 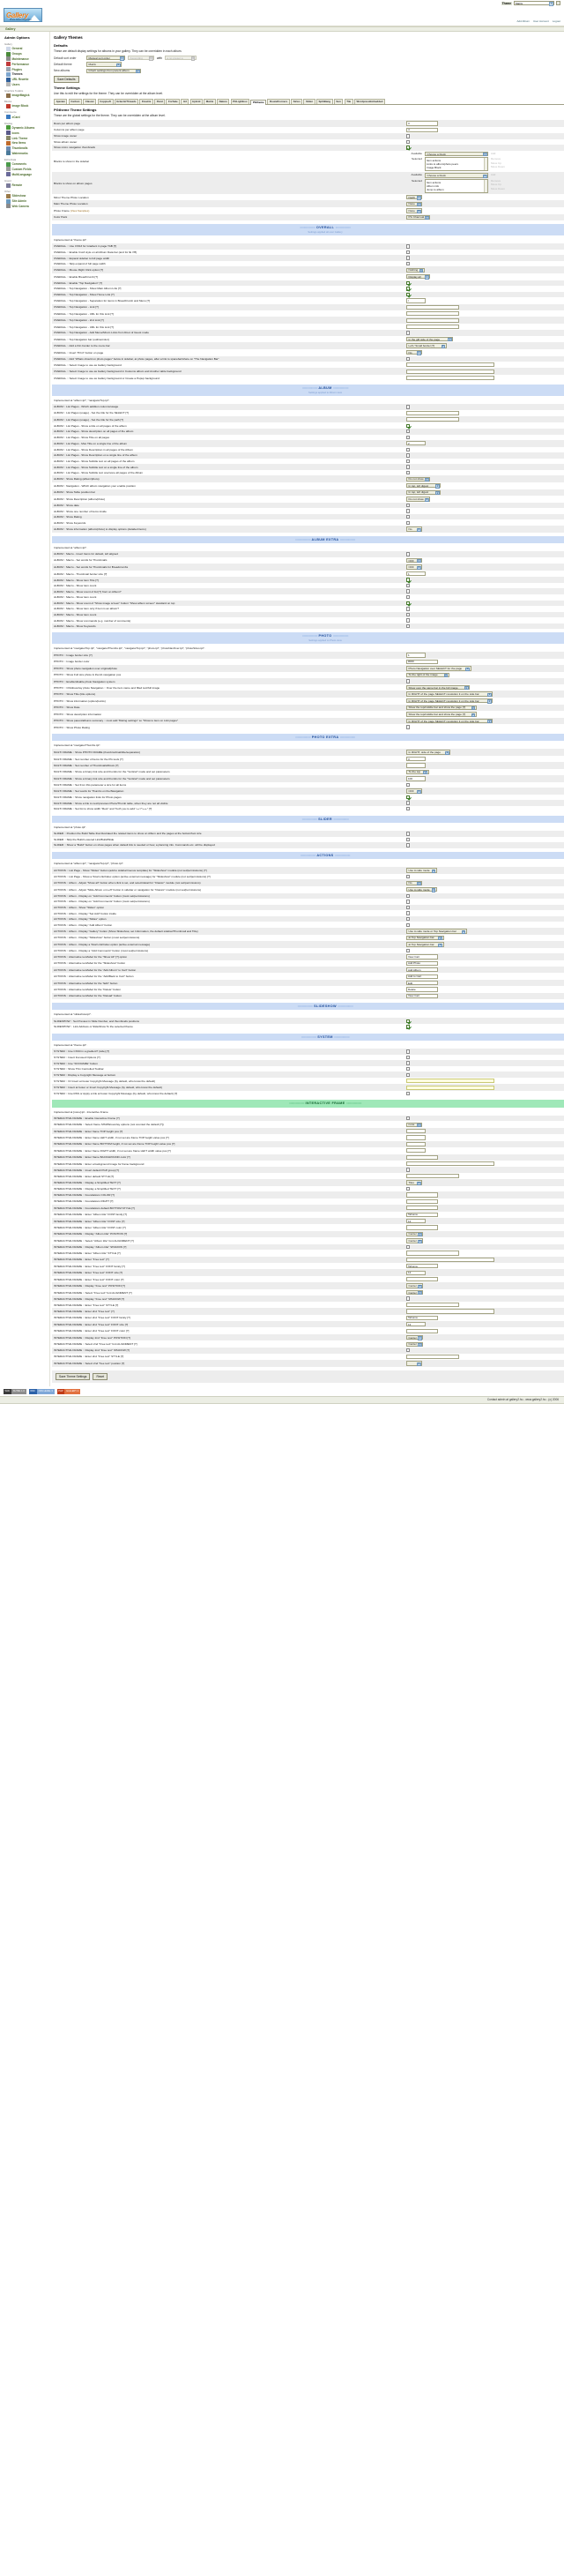 I want to click on setting-select: To the top ▼, so click(x=417, y=772).